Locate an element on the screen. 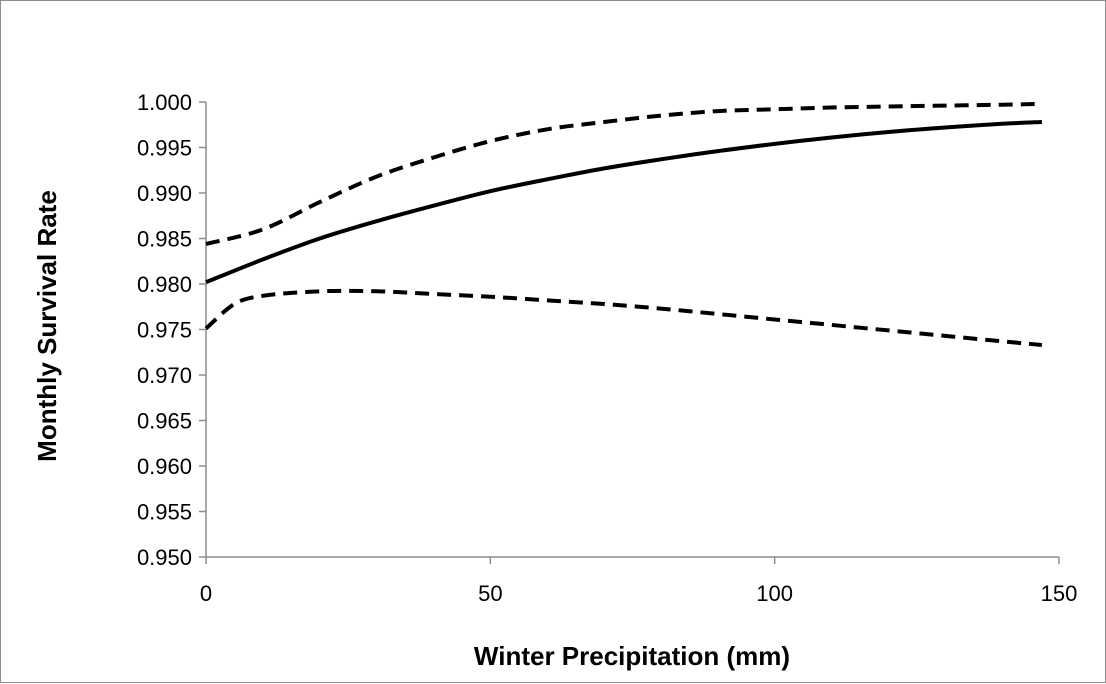  y-axis-title: Monthly Survival Rate is located at coordinates (47, 326).